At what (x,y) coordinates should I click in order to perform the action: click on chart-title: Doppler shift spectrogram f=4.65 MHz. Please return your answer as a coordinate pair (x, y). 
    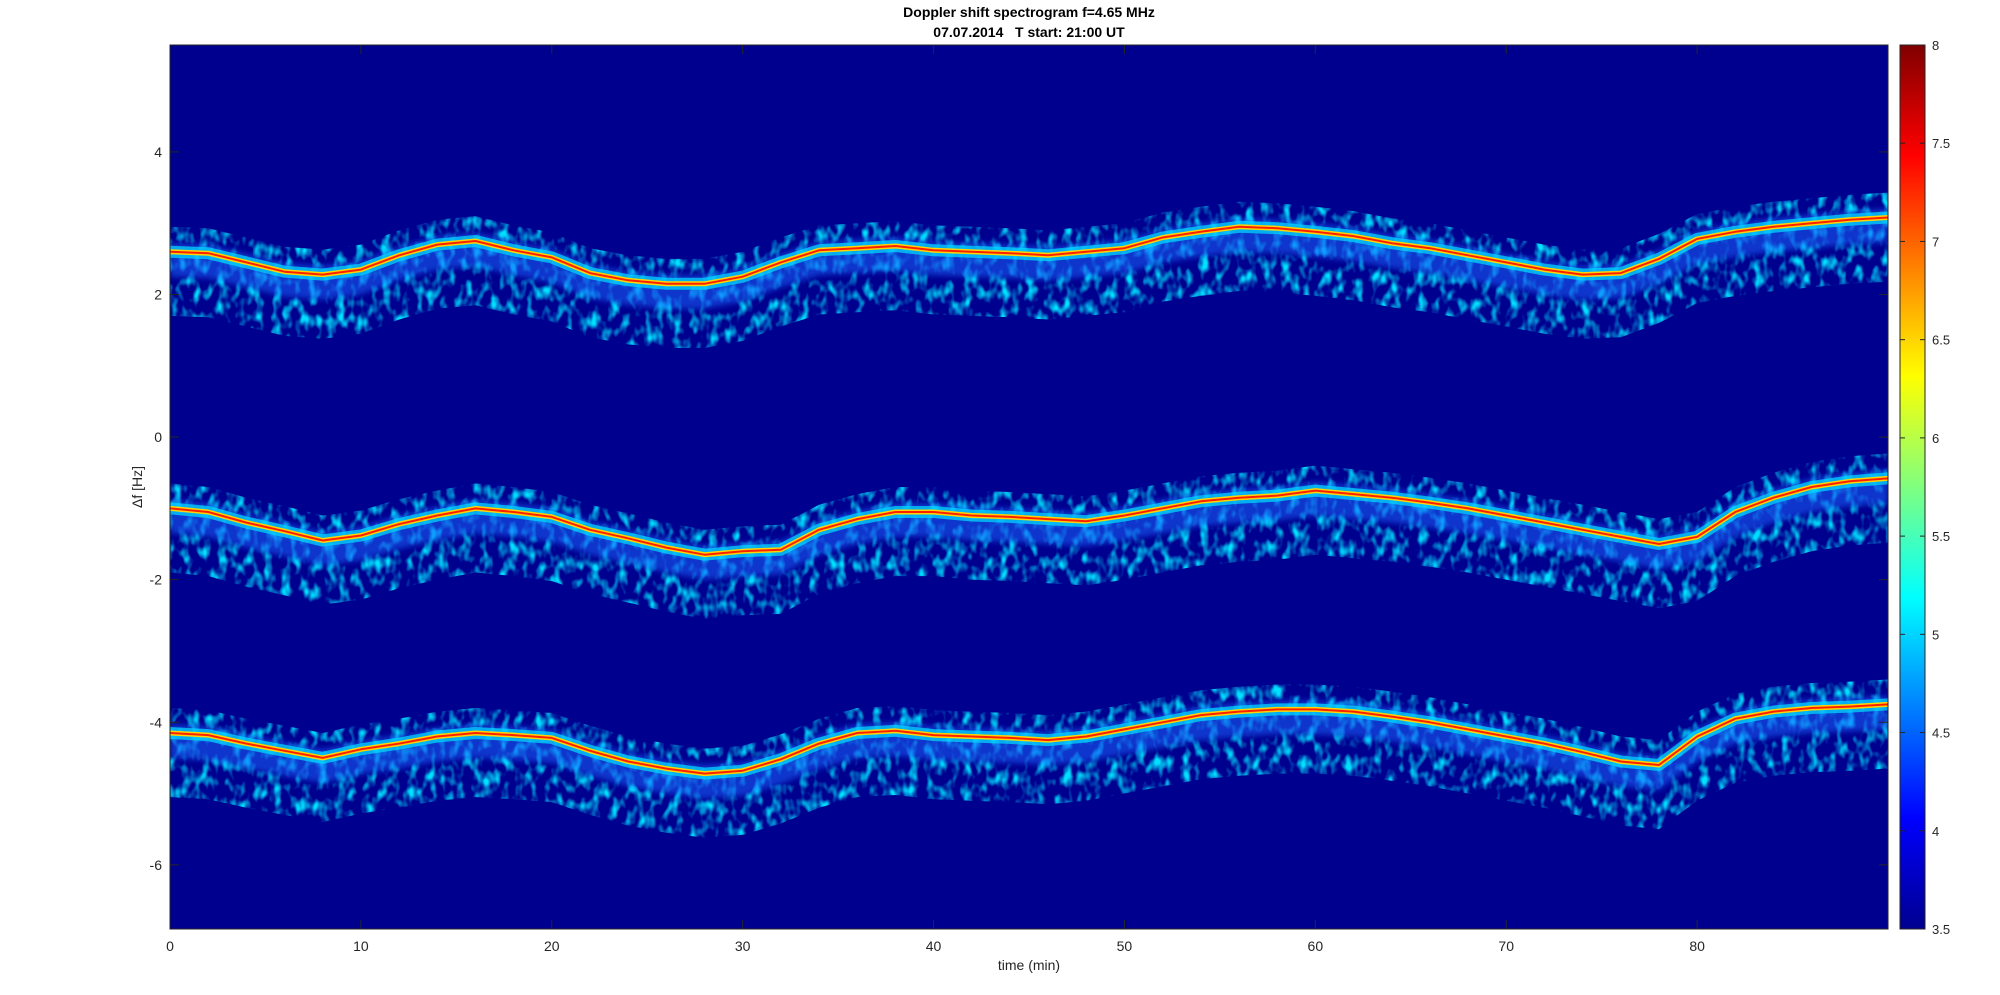
    Looking at the image, I should click on (1029, 12).